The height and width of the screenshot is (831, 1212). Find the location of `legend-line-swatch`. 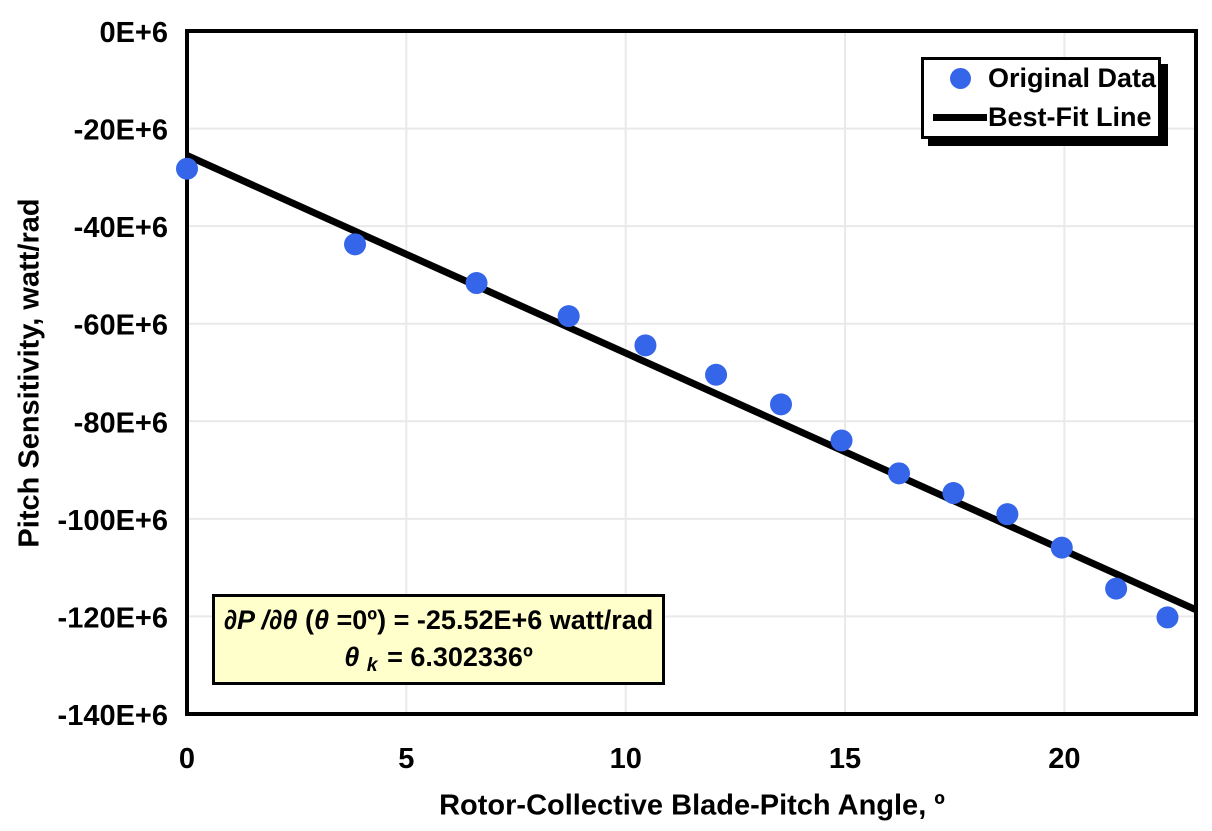

legend-line-swatch is located at coordinates (960, 117).